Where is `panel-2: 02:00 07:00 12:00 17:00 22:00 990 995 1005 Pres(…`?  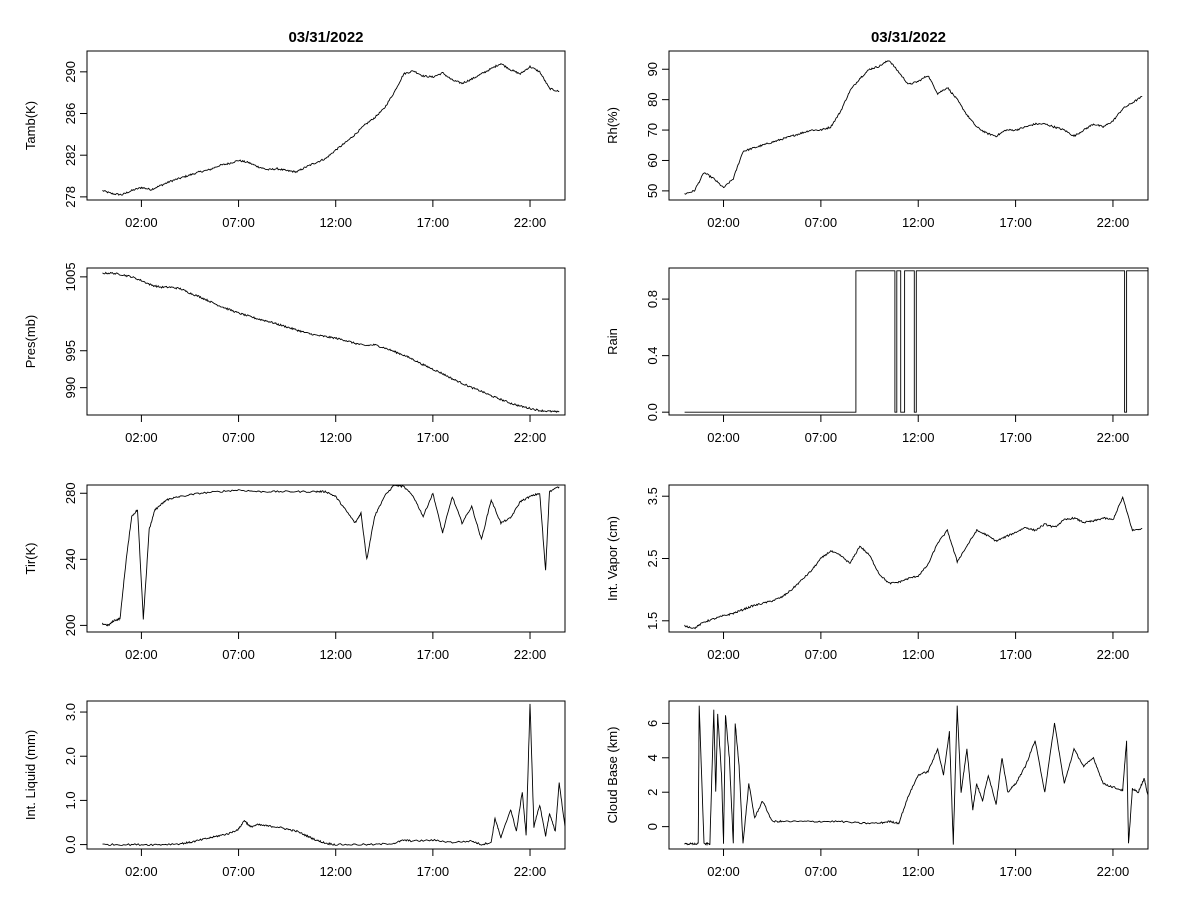
panel-2: 02:00 07:00 12:00 17:00 22:00 990 995 1005 Pres(… is located at coordinates (294, 353).